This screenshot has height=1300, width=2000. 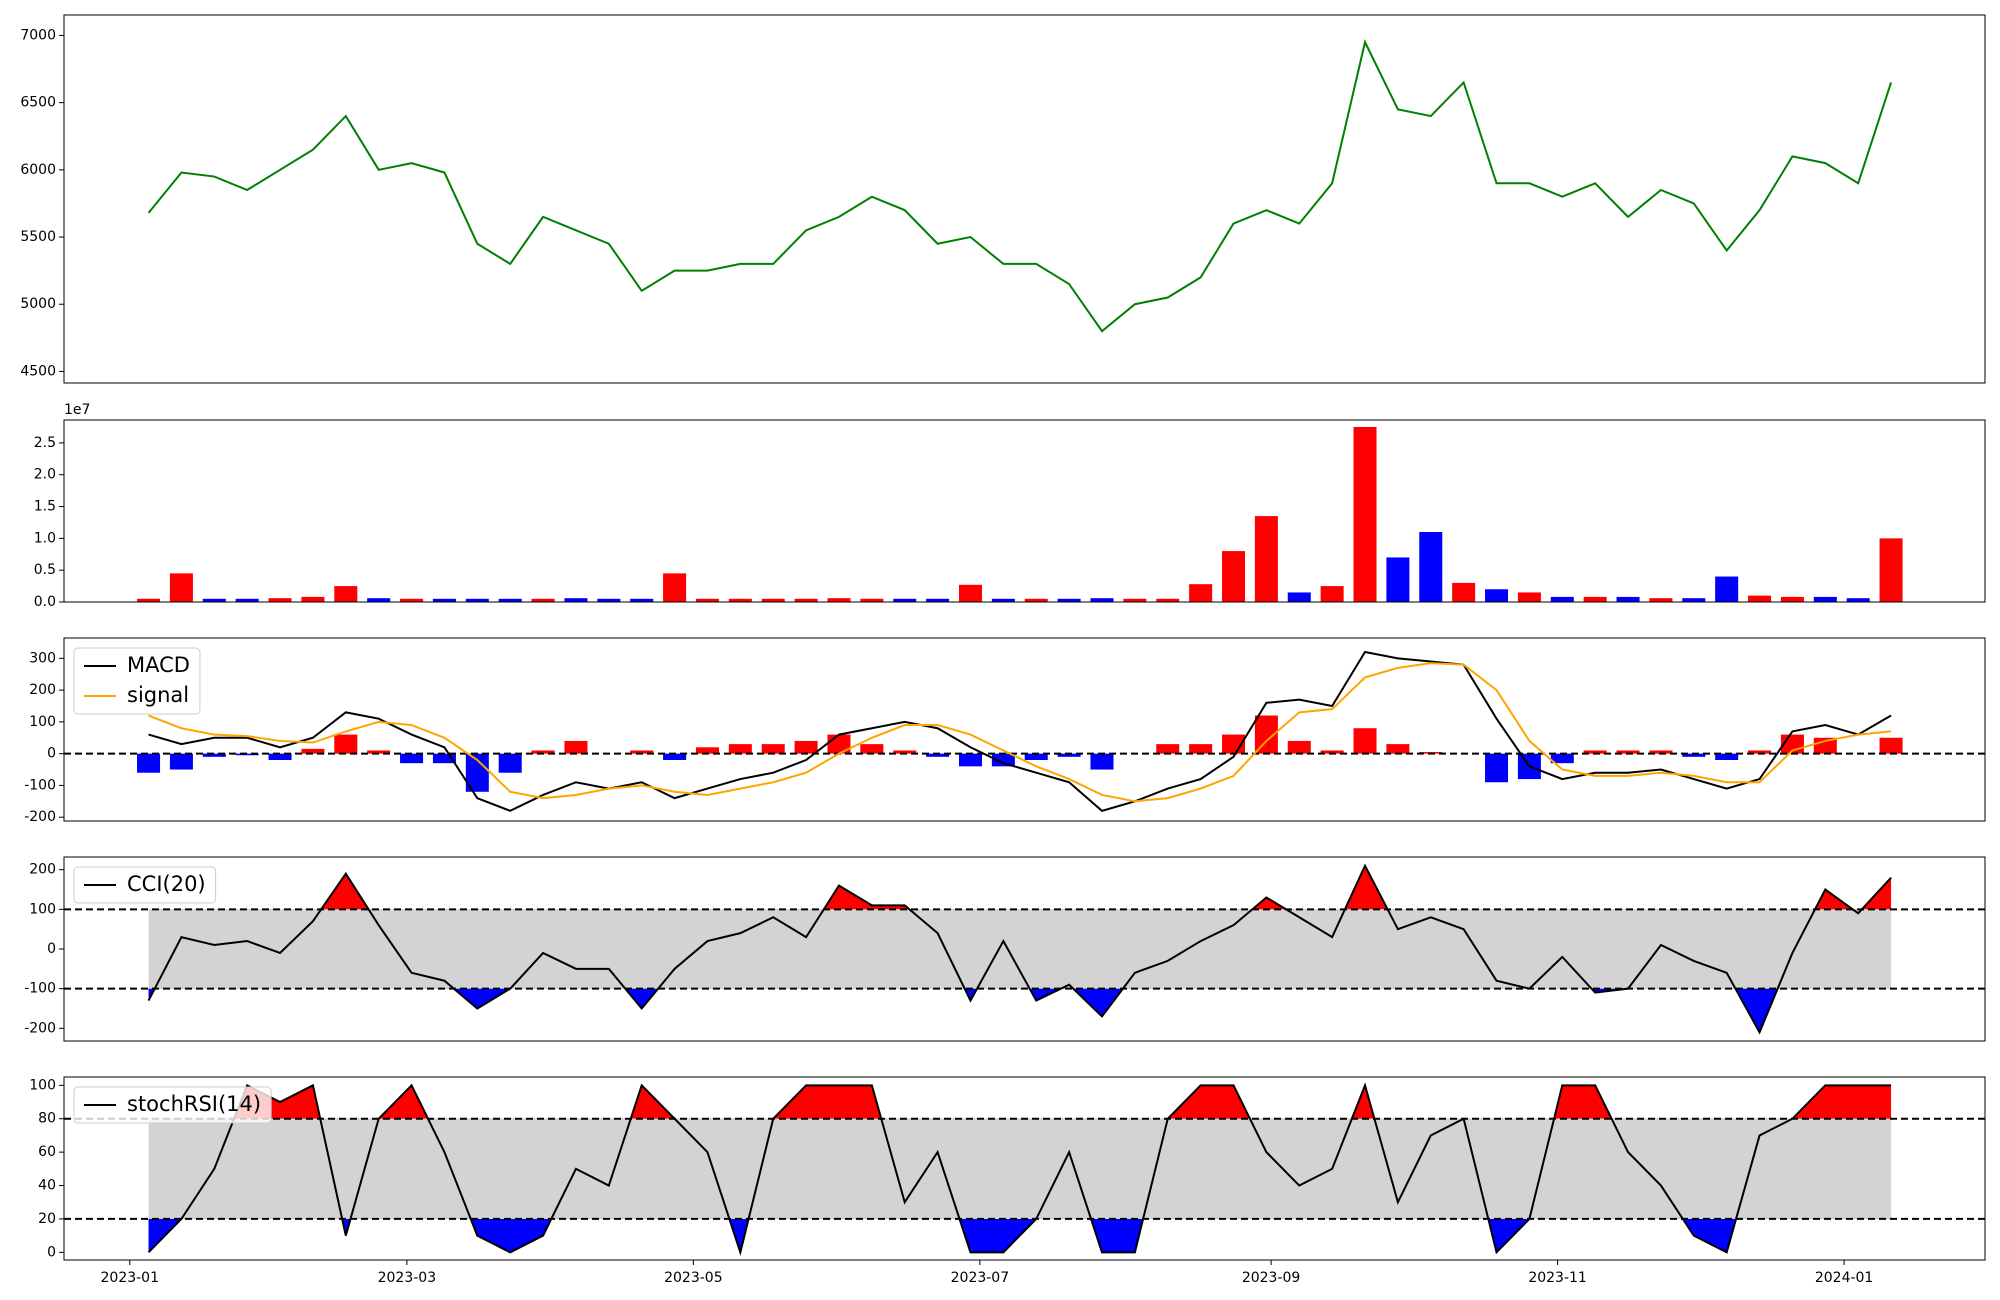 I want to click on y-tick-label: 6500, so click(x=38, y=103).